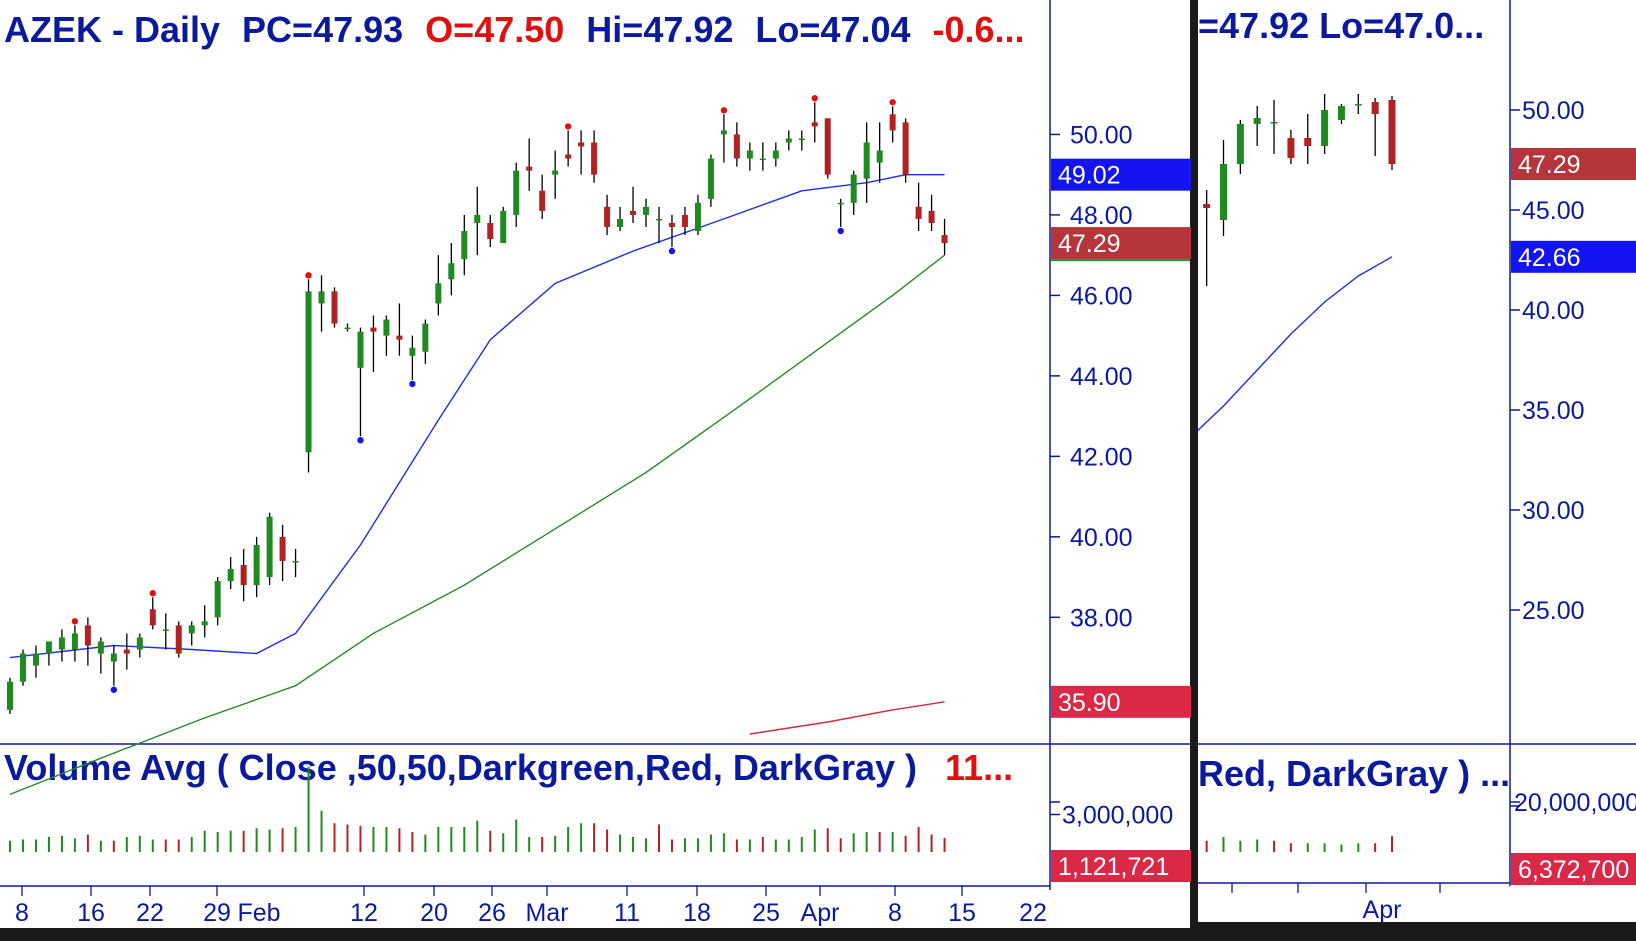  I want to click on price-tick-label: 40.00, so click(1101, 538).